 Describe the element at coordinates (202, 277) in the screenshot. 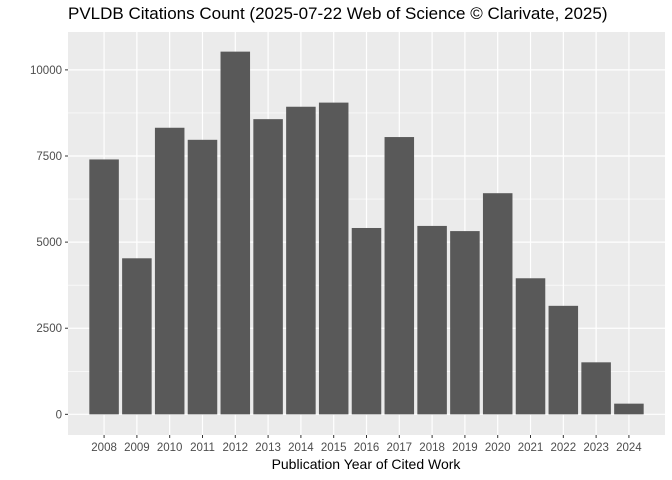

I see `bar-2011` at that location.